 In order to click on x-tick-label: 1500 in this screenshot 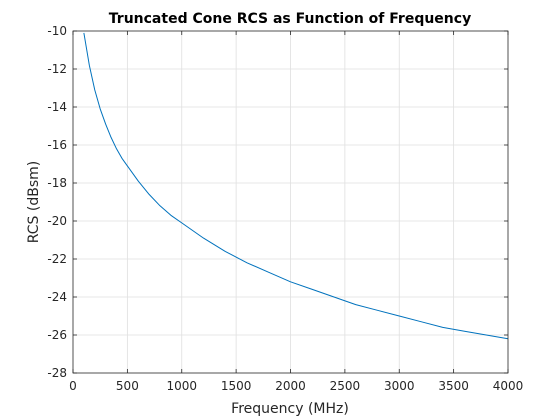, I will do `click(236, 386)`.